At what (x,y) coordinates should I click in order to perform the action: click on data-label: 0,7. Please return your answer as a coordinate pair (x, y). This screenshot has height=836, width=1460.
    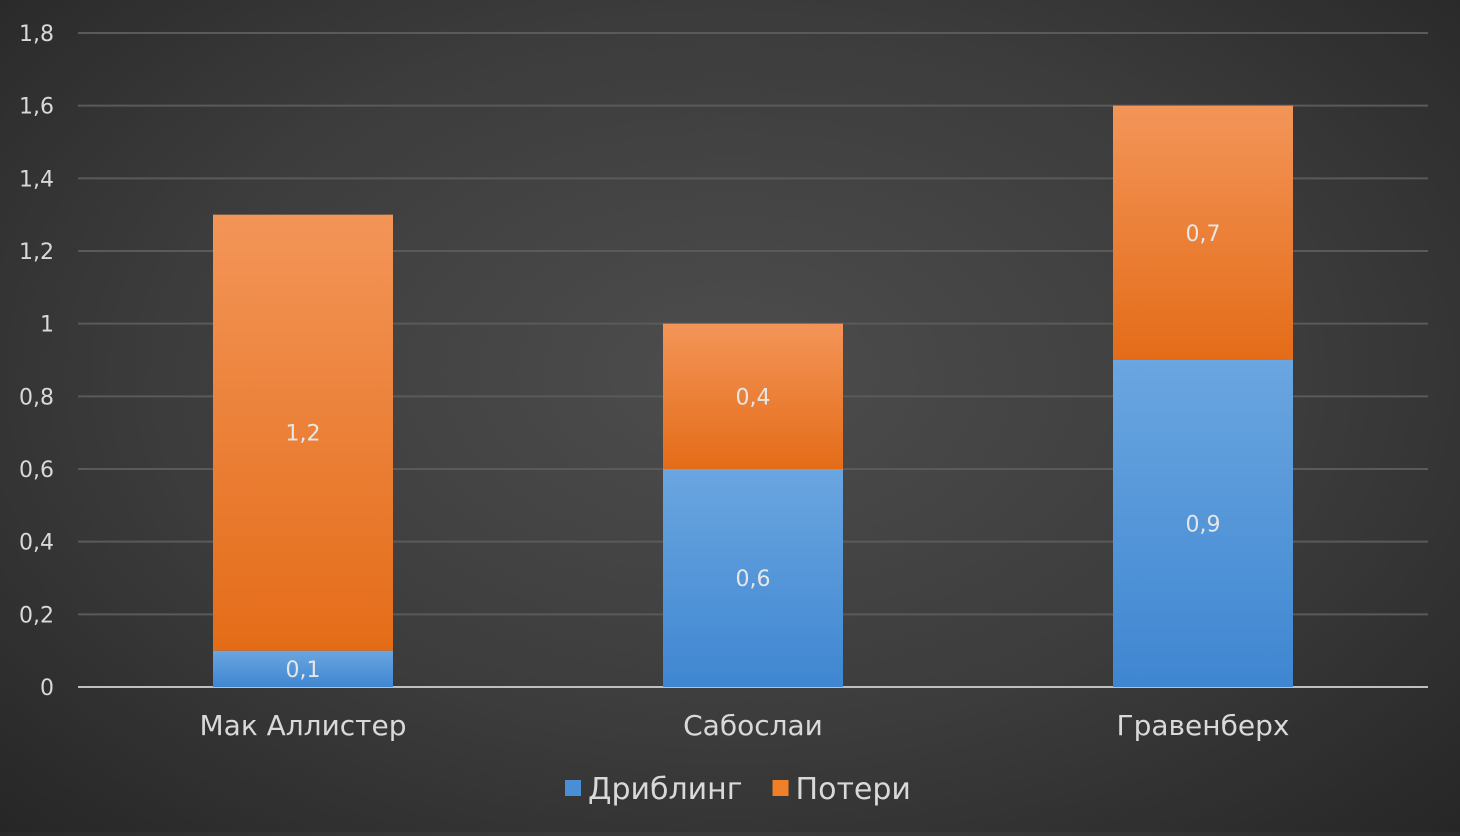
    Looking at the image, I should click on (1203, 234).